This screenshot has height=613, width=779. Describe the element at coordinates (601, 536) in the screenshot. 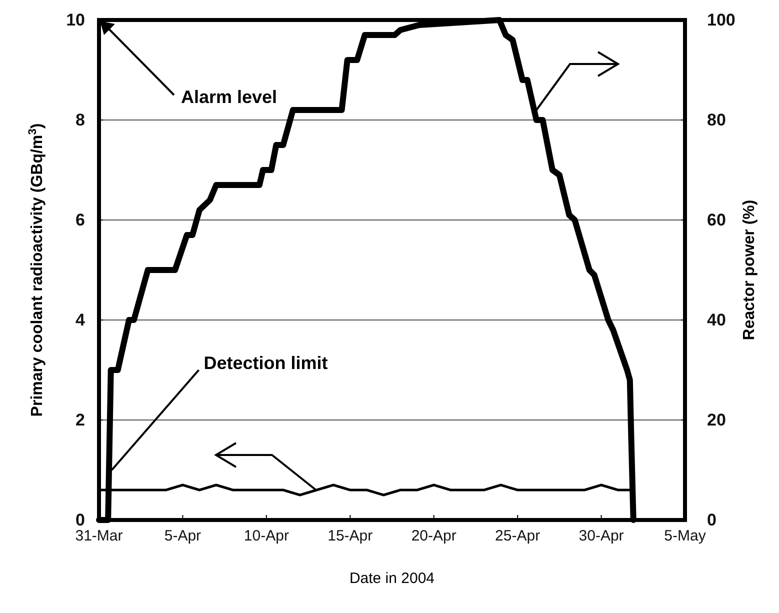

I see `x-tick-label: 30-Apr` at that location.